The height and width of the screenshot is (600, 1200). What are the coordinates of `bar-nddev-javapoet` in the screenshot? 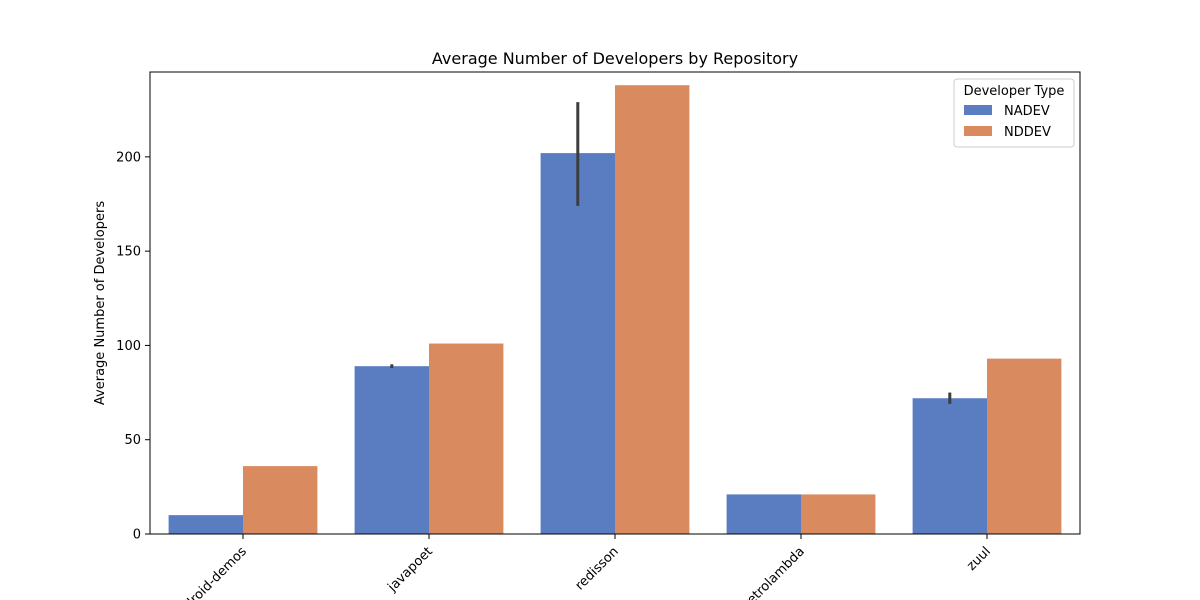 It's located at (466, 438).